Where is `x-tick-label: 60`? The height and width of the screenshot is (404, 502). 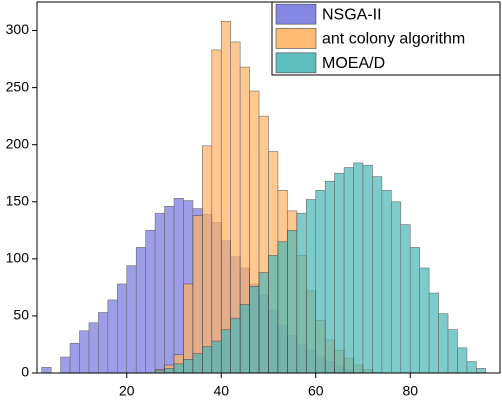
x-tick-label: 60 is located at coordinates (316, 391).